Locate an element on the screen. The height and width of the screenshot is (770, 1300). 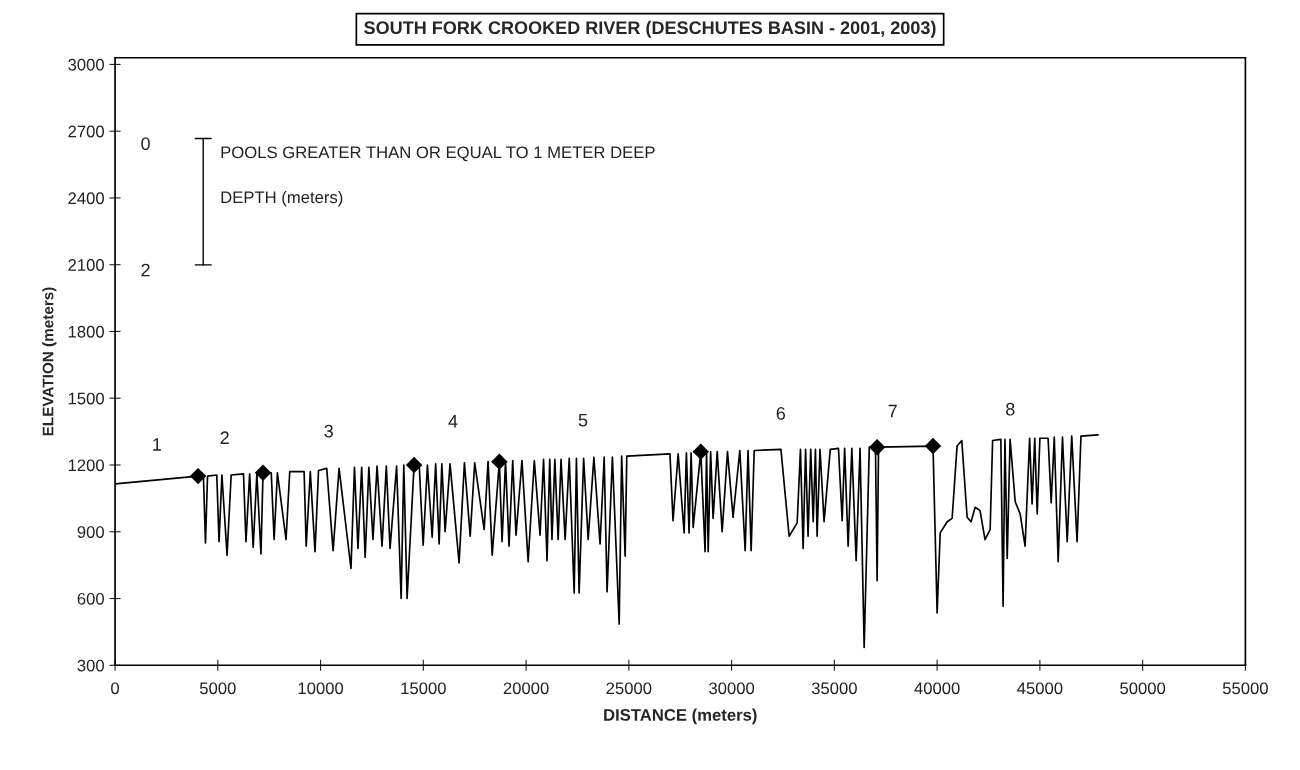
annotation: 0 is located at coordinates (145, 144).